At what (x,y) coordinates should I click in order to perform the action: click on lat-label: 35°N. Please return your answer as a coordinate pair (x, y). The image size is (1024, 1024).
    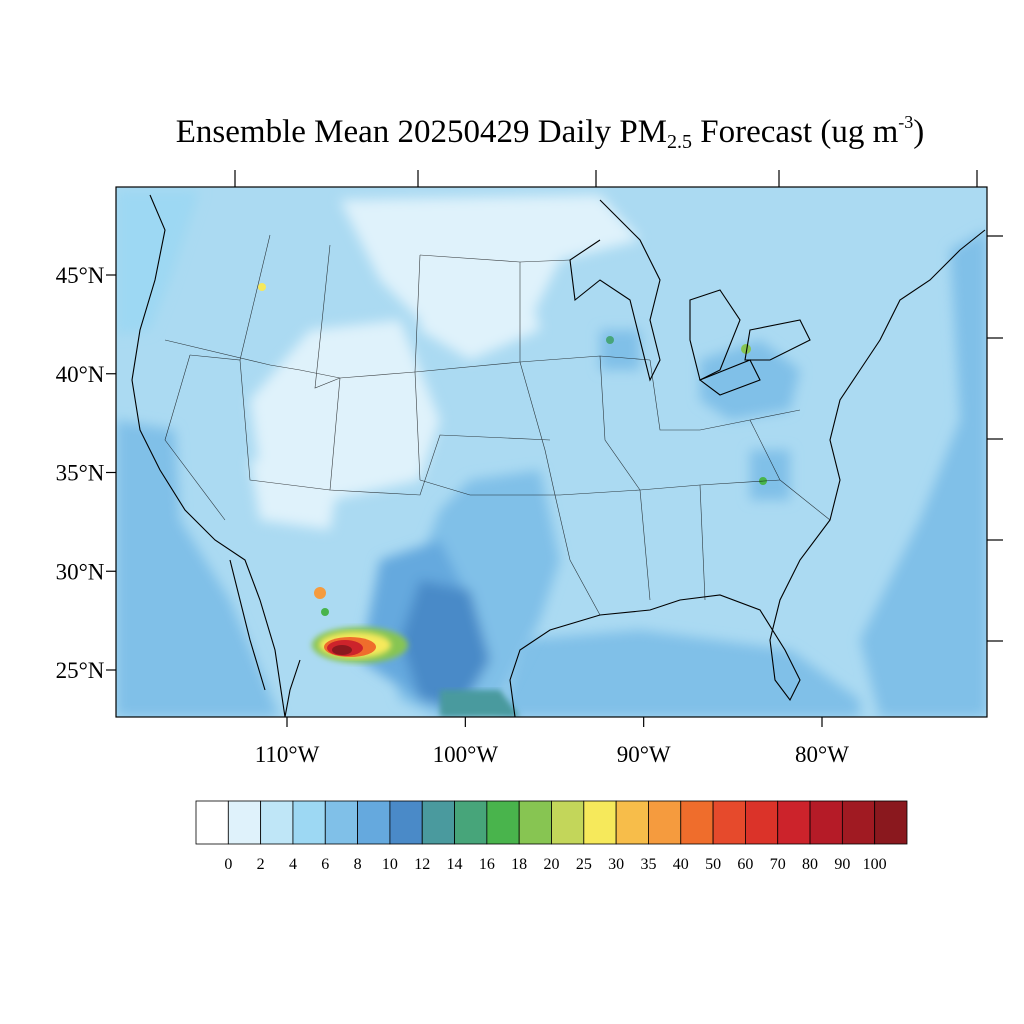
    Looking at the image, I should click on (80, 473).